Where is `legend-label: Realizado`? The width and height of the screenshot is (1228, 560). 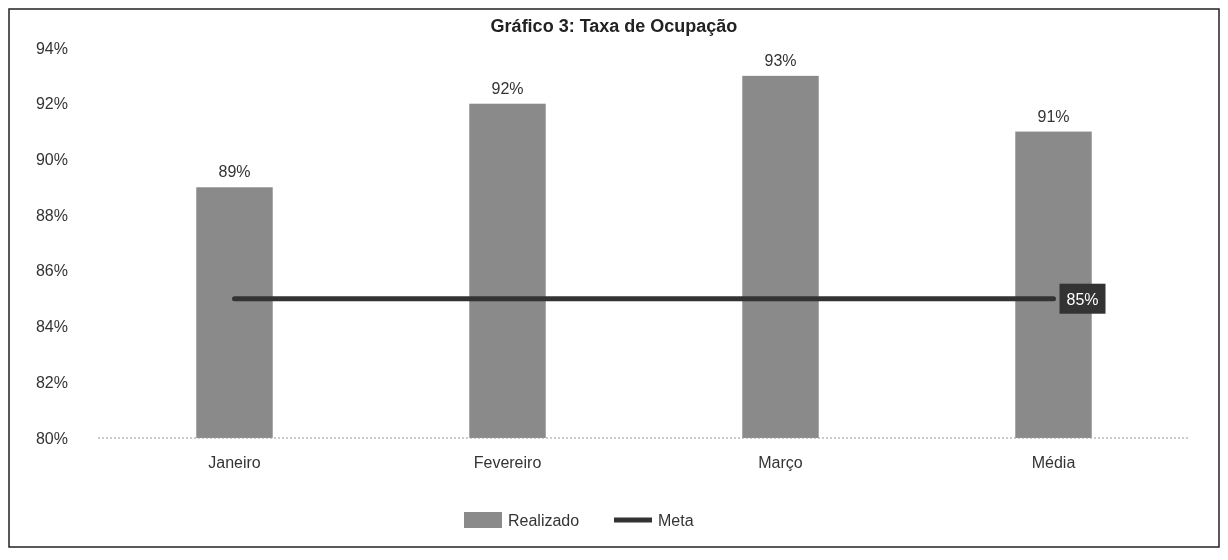
legend-label: Realizado is located at coordinates (544, 520).